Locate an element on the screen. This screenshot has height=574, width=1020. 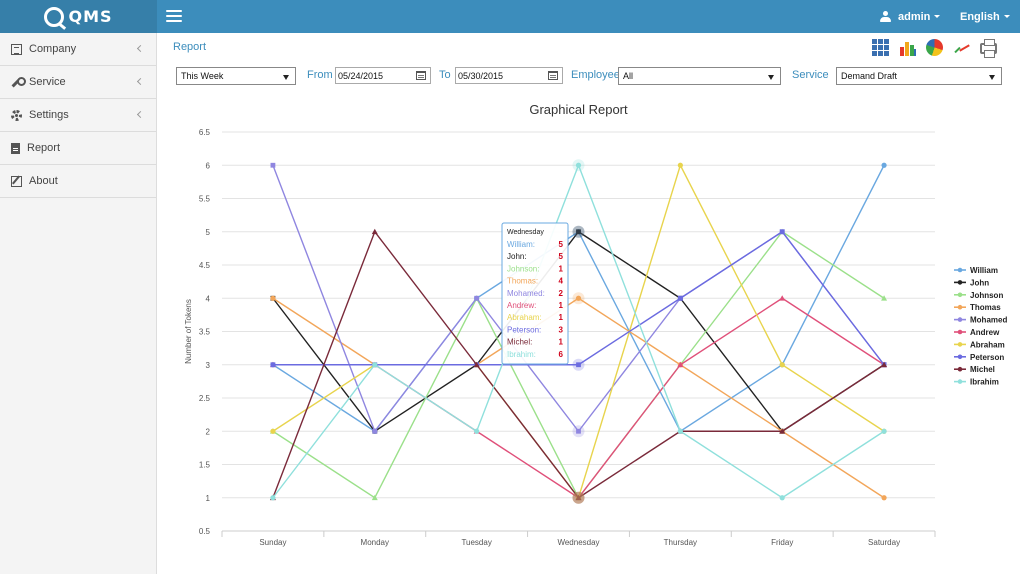
legend-item-ibrahim: Ibrahim is located at coordinates (984, 382).